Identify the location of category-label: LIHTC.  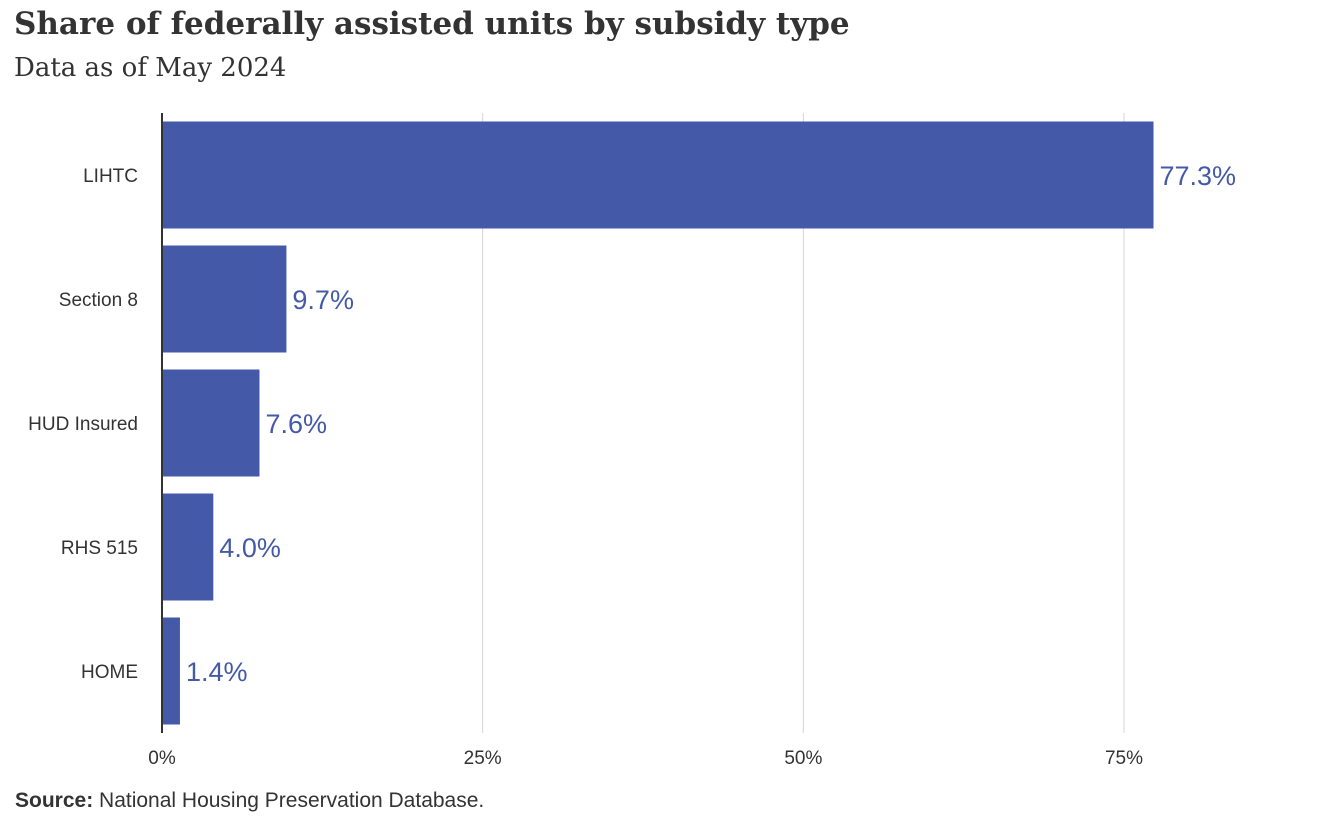
(110, 176).